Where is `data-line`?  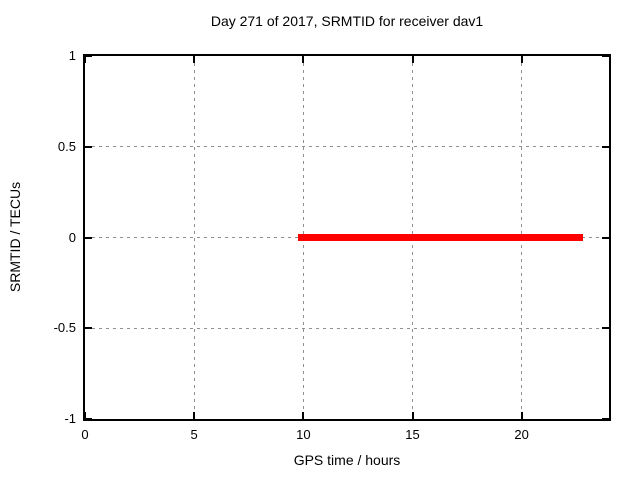 data-line is located at coordinates (440, 237).